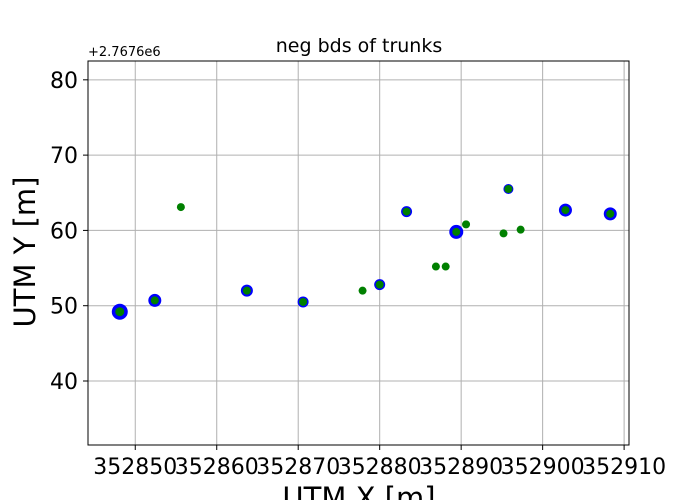 The height and width of the screenshot is (500, 700). I want to click on x-tick-label: 352850, so click(135, 467).